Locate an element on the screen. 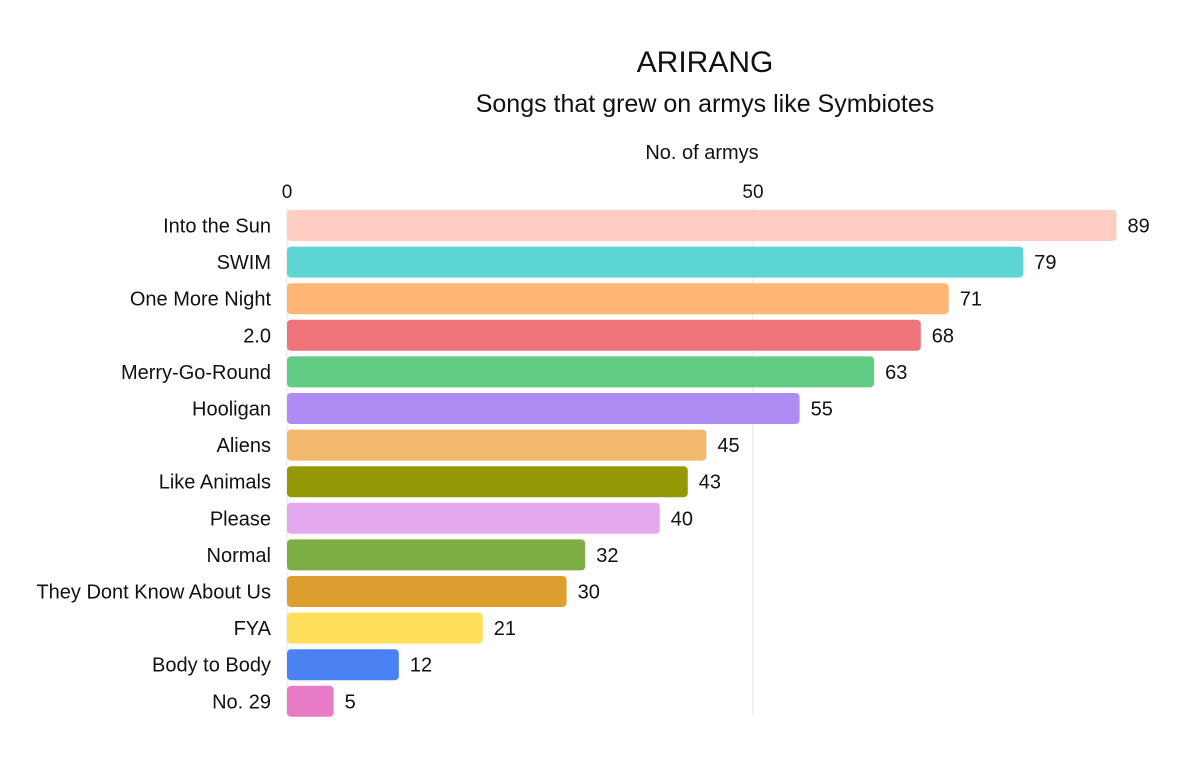 The height and width of the screenshot is (768, 1200). value-label: 30 is located at coordinates (589, 593).